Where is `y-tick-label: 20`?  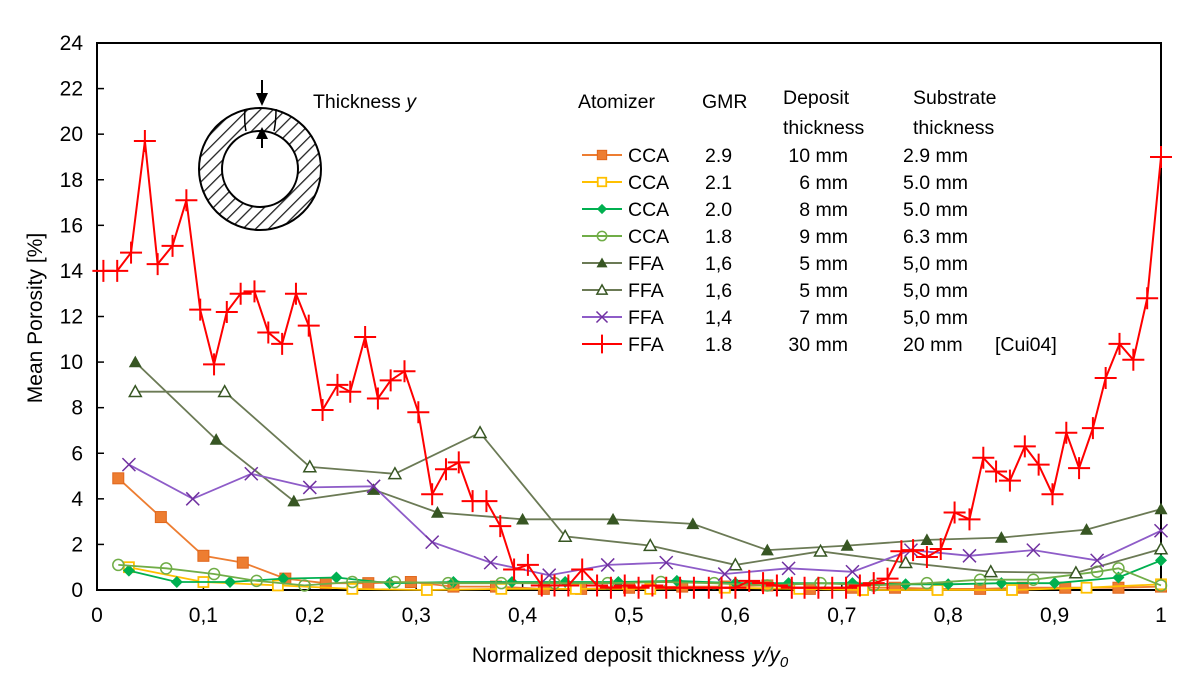
y-tick-label: 20 is located at coordinates (71, 134).